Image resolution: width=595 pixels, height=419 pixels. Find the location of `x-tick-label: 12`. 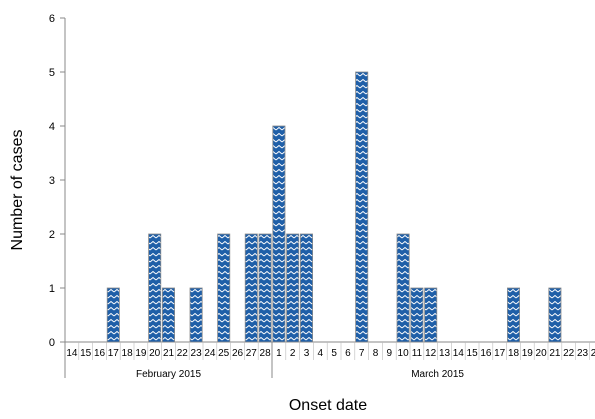

x-tick-label: 12 is located at coordinates (431, 353).